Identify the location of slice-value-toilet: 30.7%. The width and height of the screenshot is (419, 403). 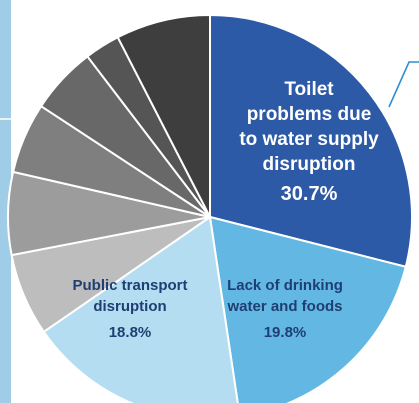
(309, 194).